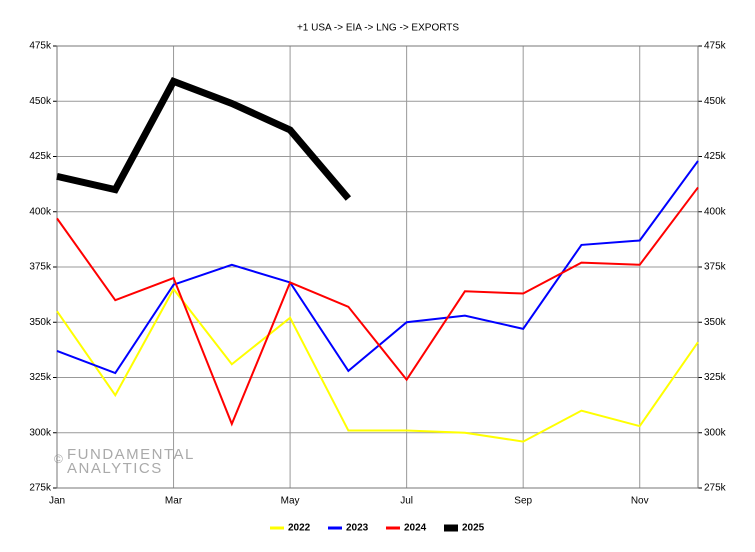 The image size is (755, 552). I want to click on x-tick-label: Nov, so click(640, 501).